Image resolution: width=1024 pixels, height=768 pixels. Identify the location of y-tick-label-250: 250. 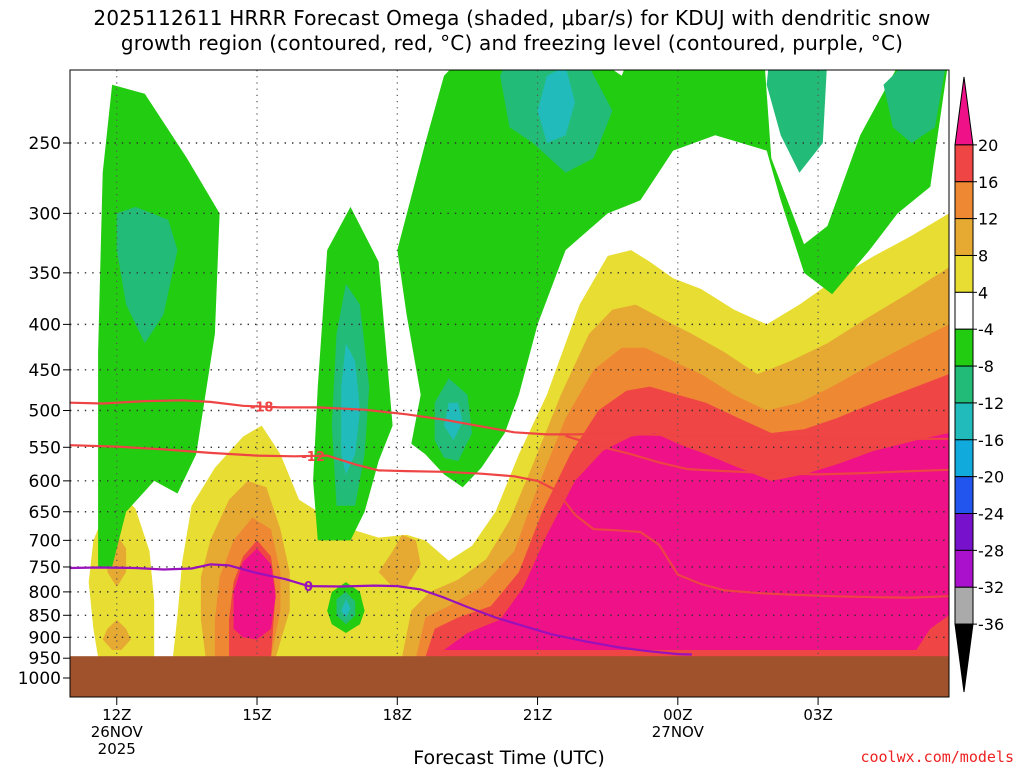
(45, 144).